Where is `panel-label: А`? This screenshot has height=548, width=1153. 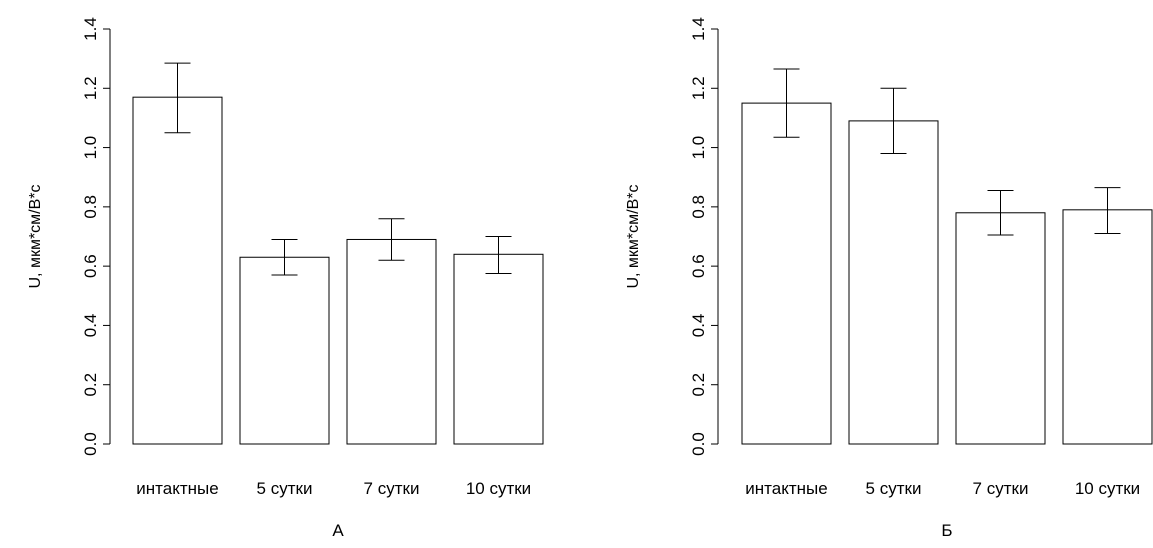
panel-label: А is located at coordinates (338, 530).